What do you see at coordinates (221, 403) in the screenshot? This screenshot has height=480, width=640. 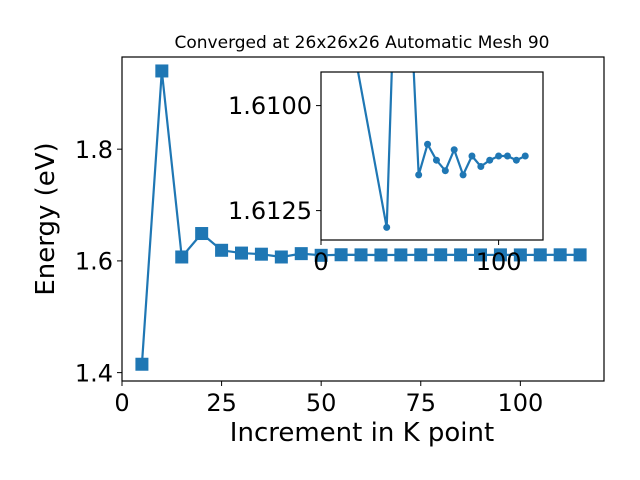 I see `x-tick-label: 25` at bounding box center [221, 403].